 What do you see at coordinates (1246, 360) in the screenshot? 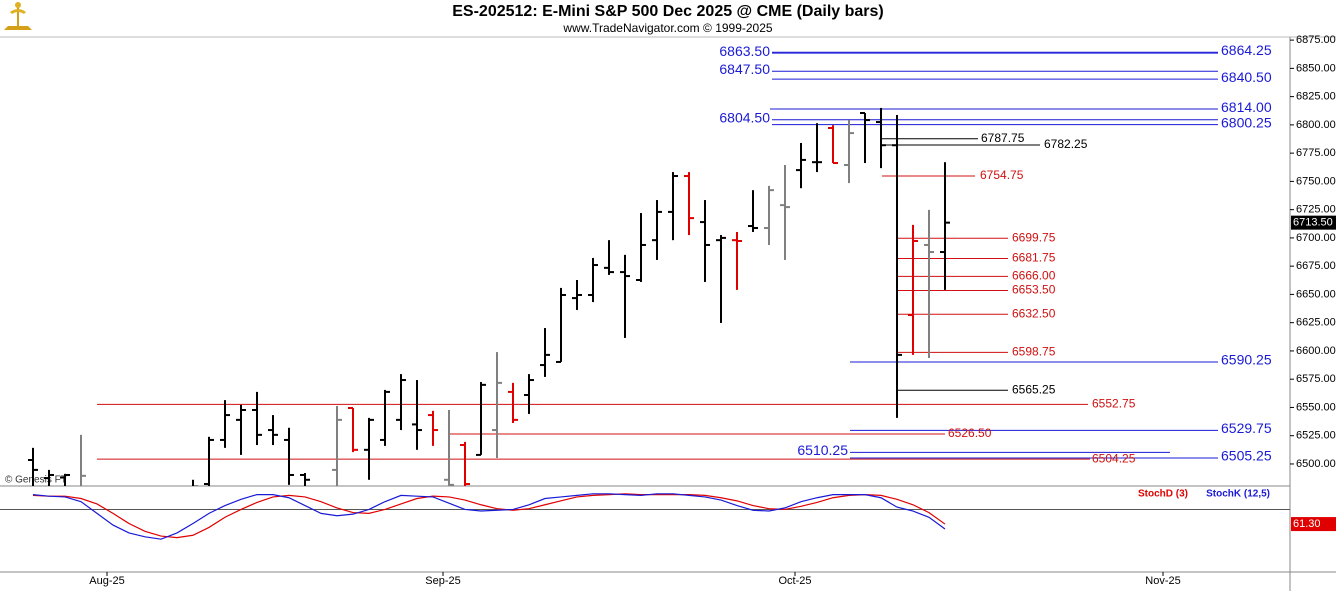
I see `level-label: 6590.25` at bounding box center [1246, 360].